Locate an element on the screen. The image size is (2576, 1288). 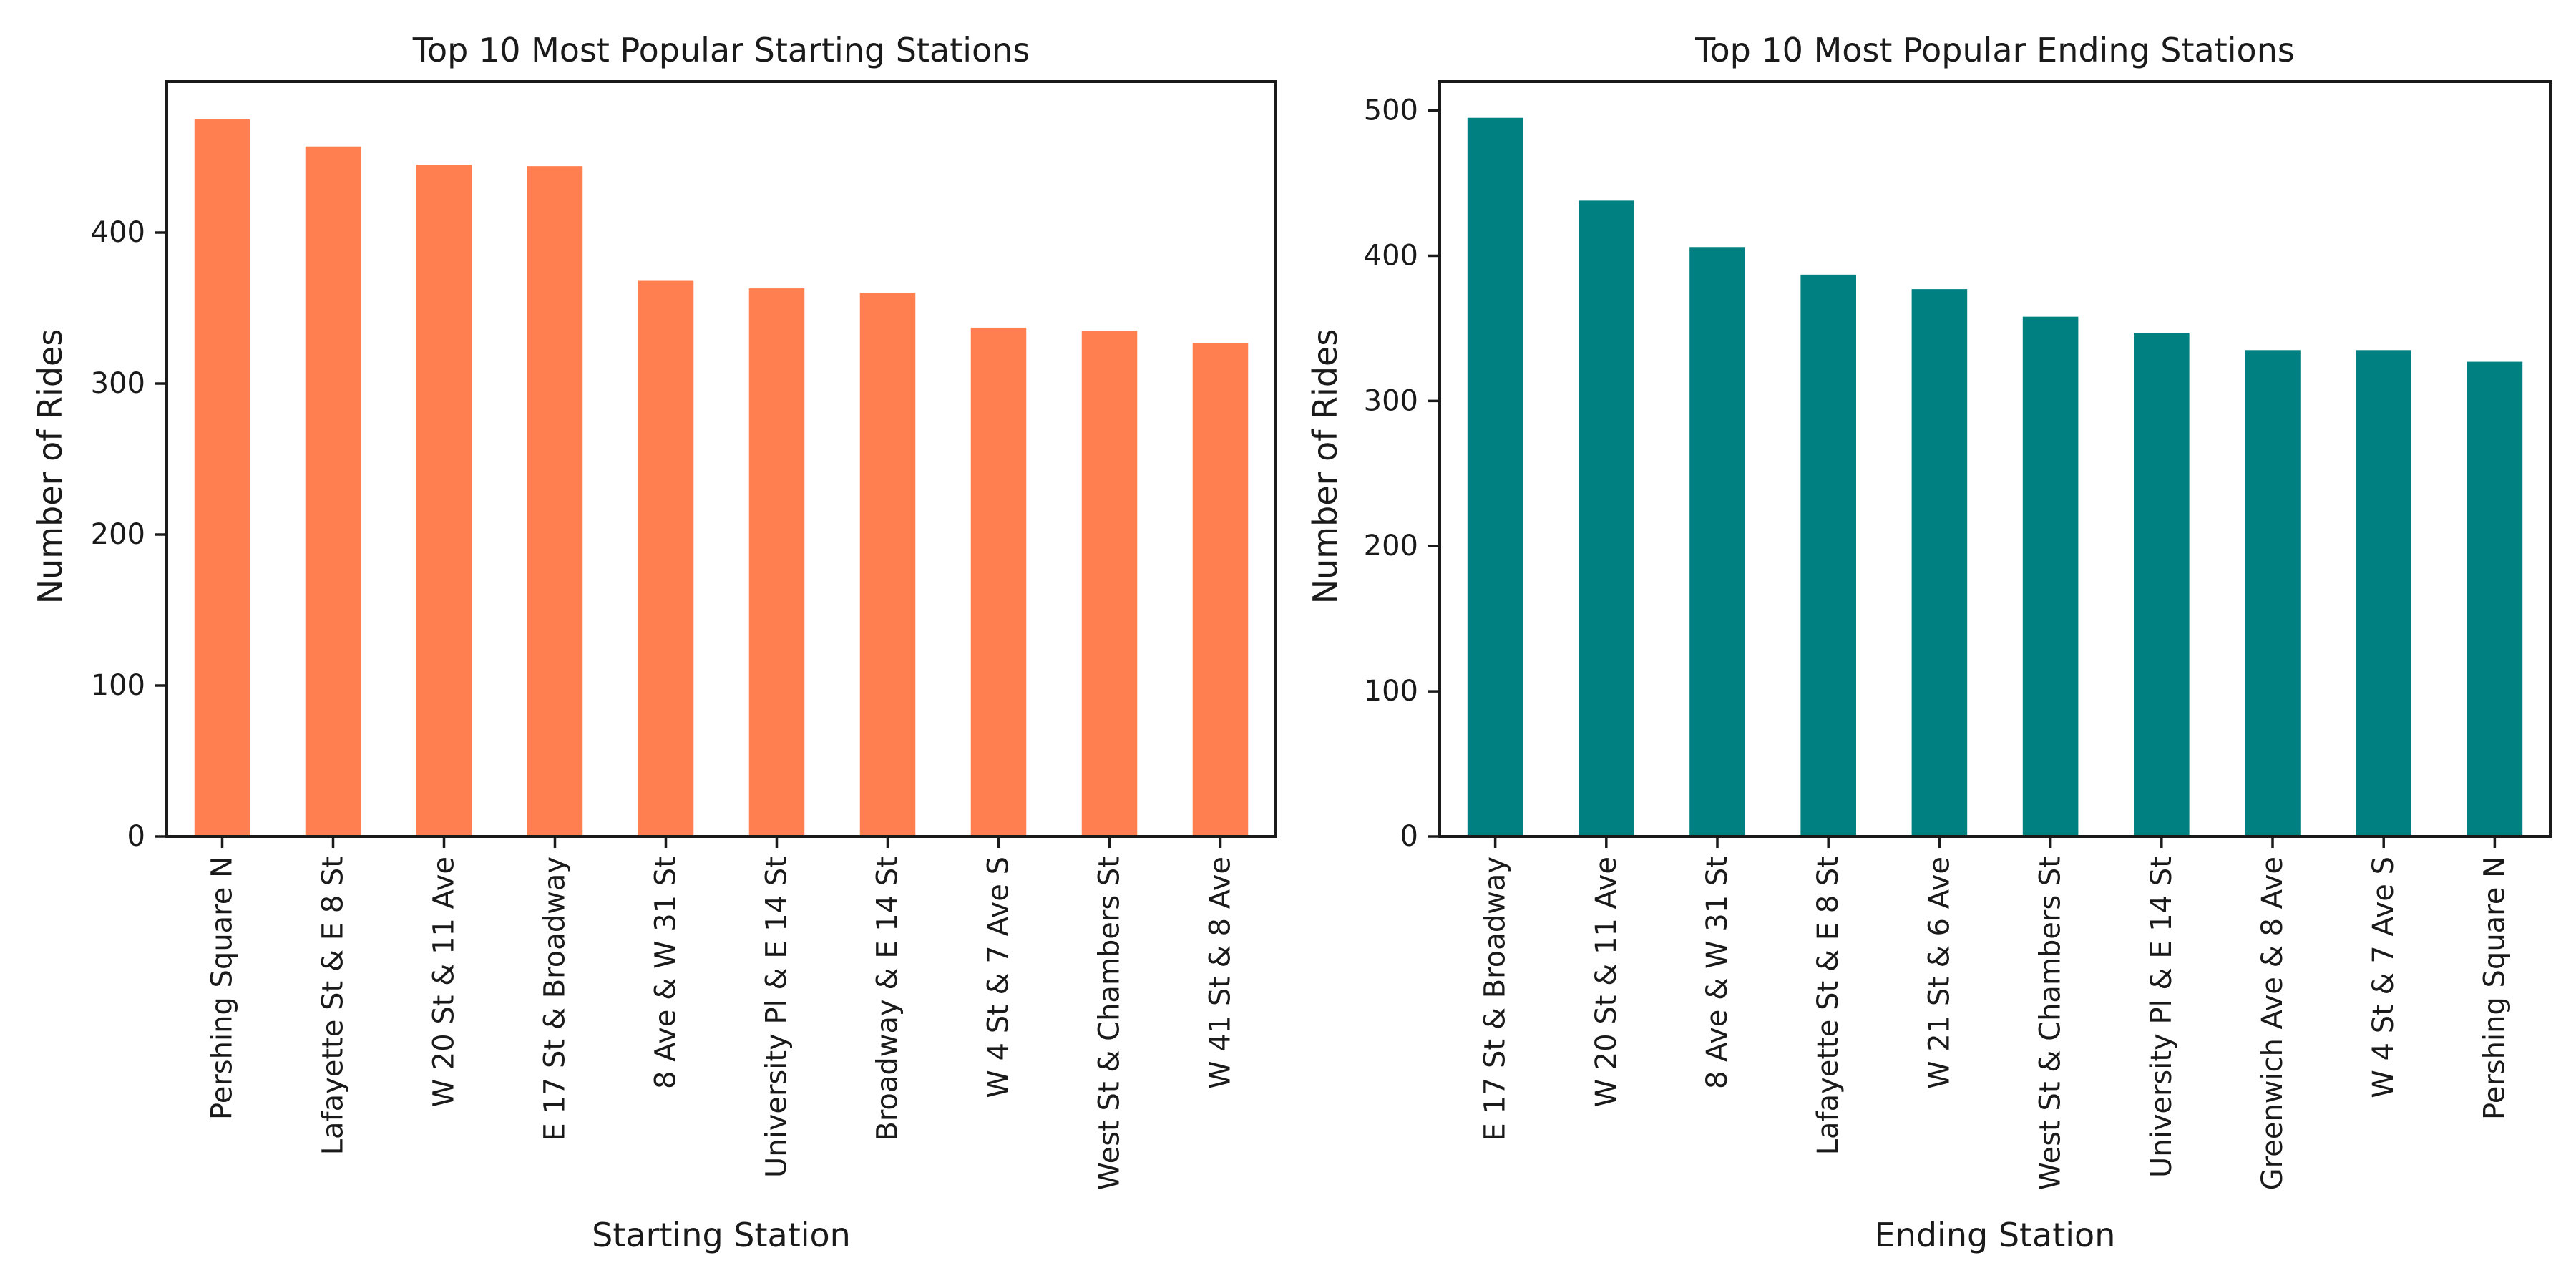
x-tick-label: W 21 St & 6 Ave is located at coordinates (1939, 973).